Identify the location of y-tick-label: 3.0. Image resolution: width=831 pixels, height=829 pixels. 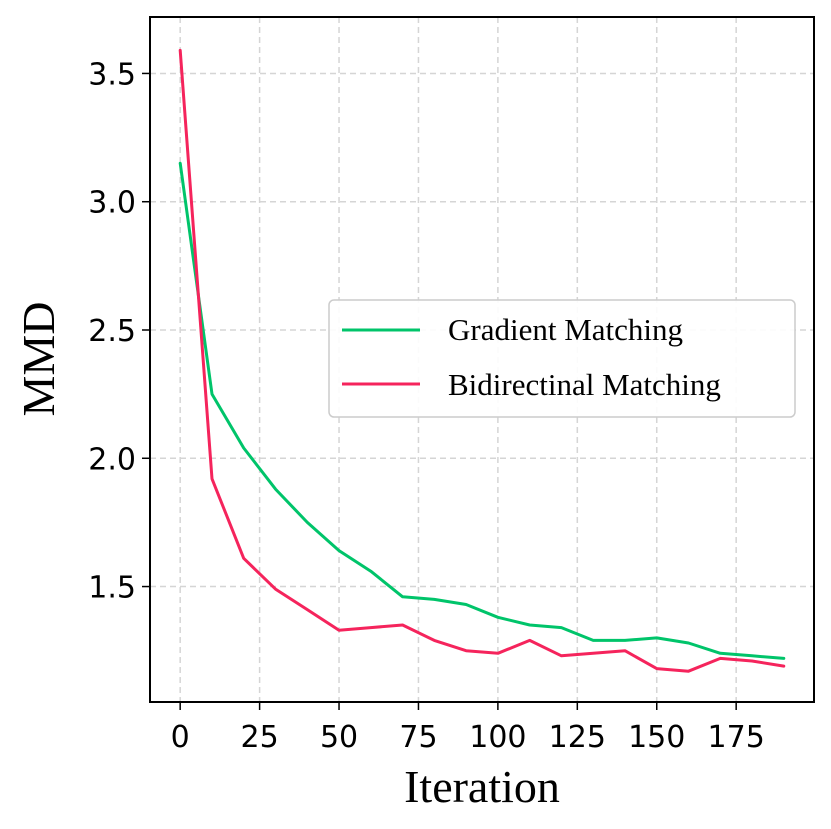
(112, 203).